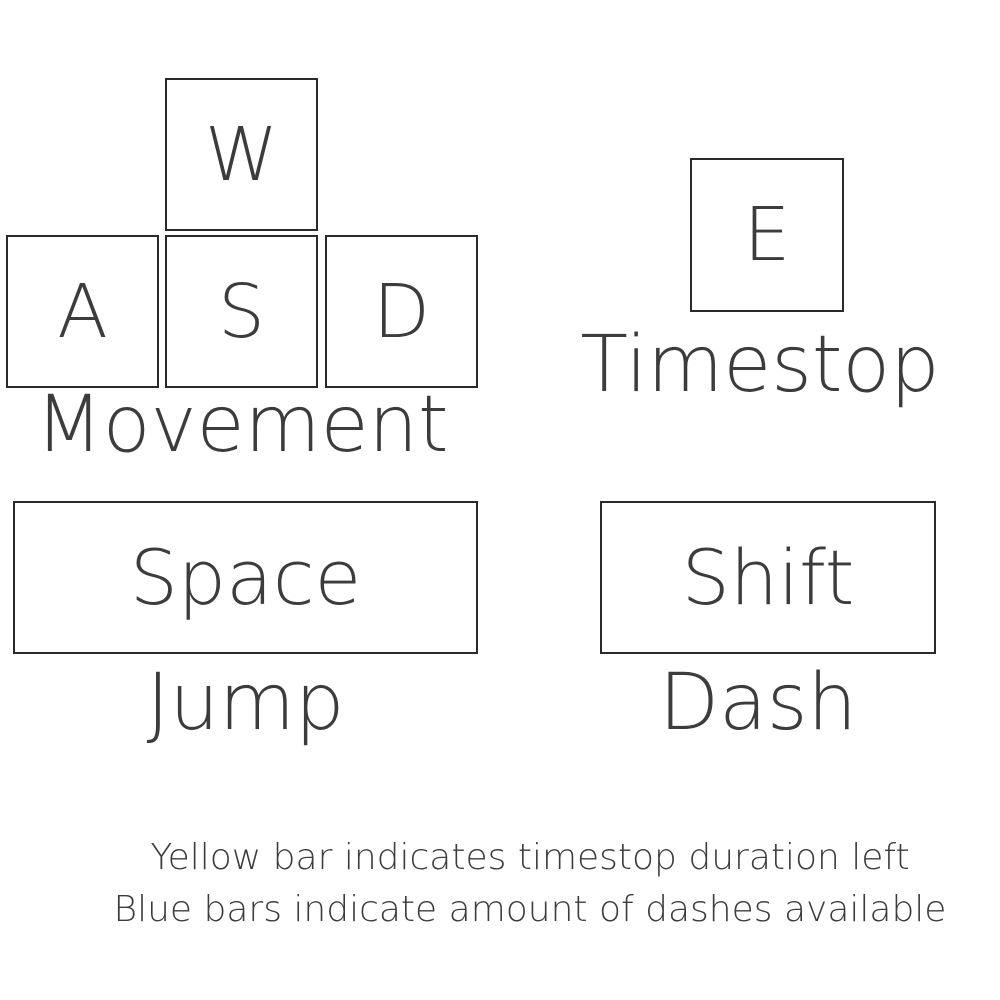  I want to click on w-key-label: W, so click(241, 154).